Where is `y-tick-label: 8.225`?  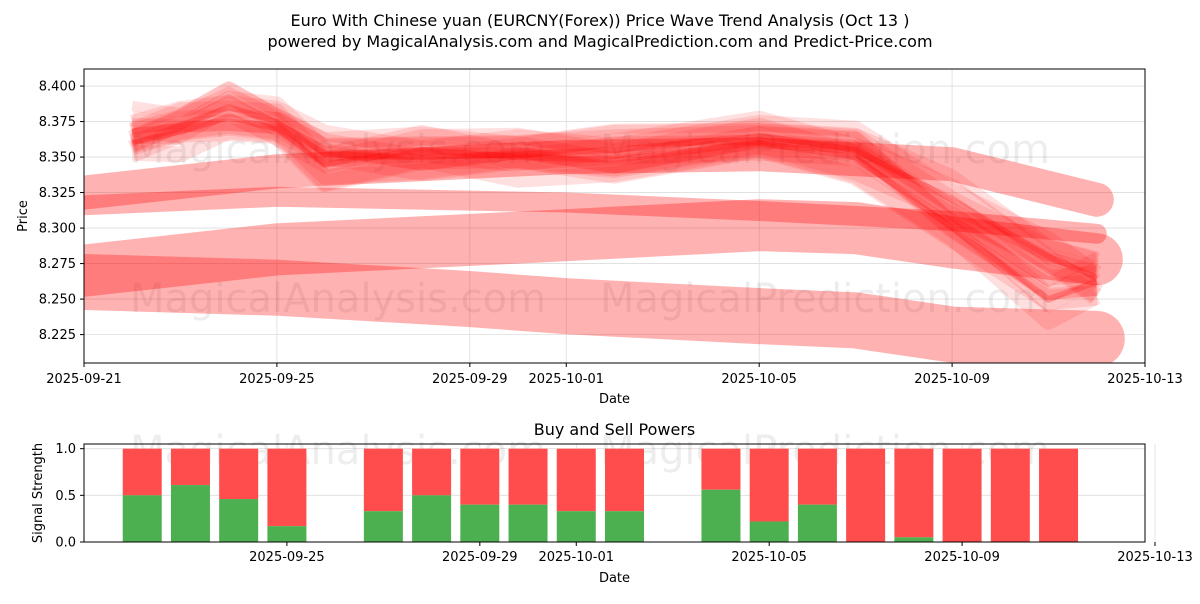 y-tick-label: 8.225 is located at coordinates (57, 335).